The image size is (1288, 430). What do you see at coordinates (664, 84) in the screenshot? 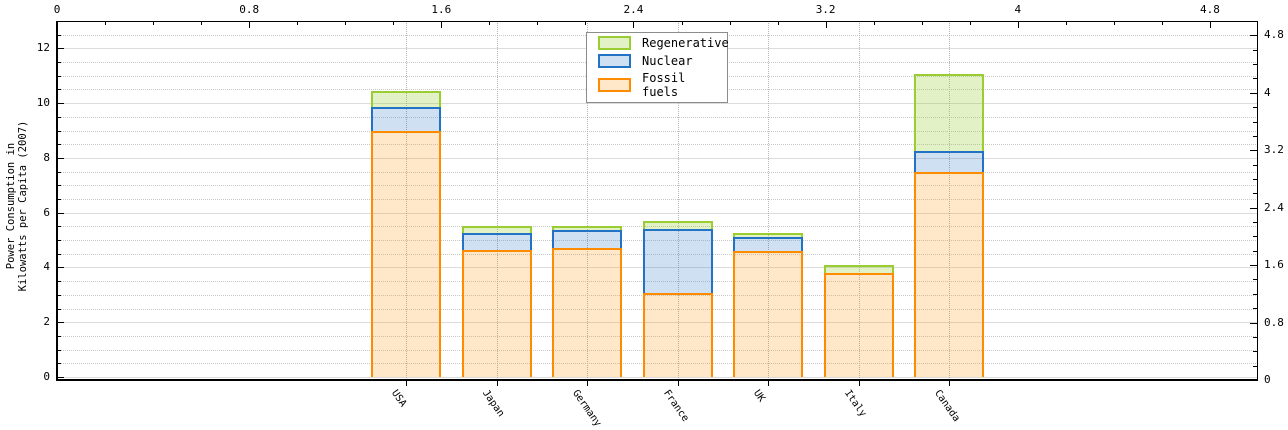
I see `legend-label-fossil-fuels: Fossil fuels` at bounding box center [664, 84].